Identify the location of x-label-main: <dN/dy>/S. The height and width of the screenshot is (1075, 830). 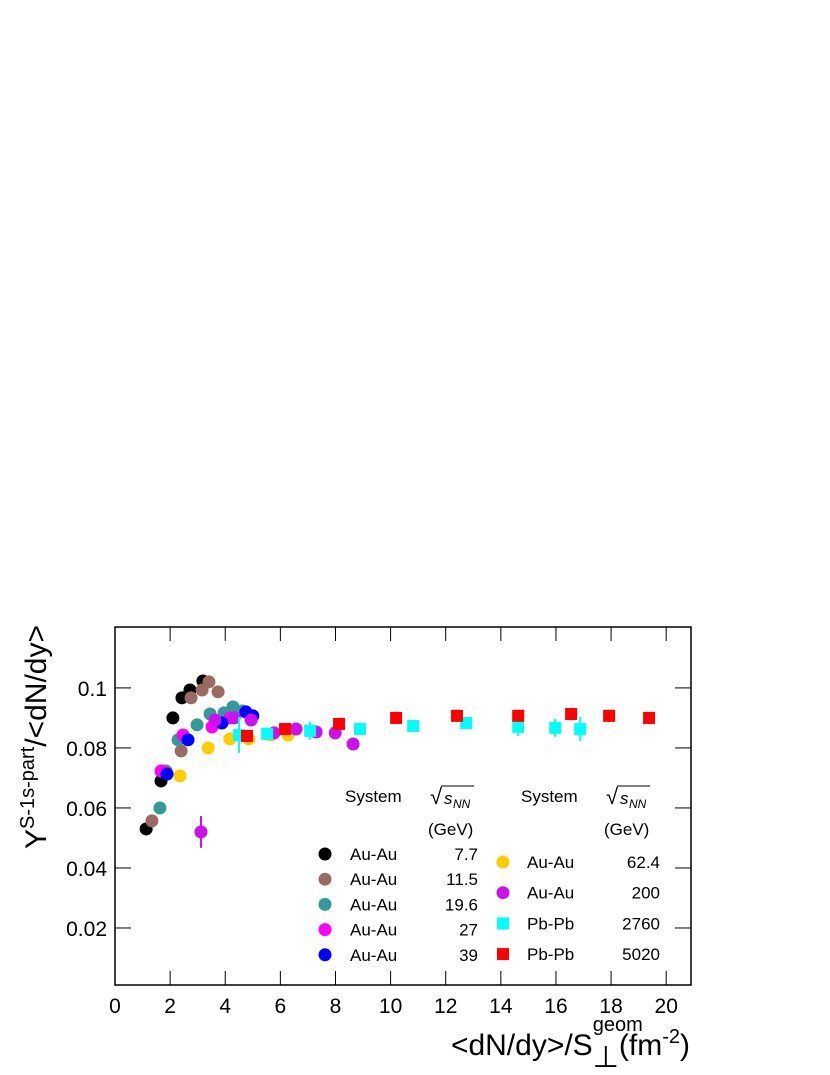
(522, 1045).